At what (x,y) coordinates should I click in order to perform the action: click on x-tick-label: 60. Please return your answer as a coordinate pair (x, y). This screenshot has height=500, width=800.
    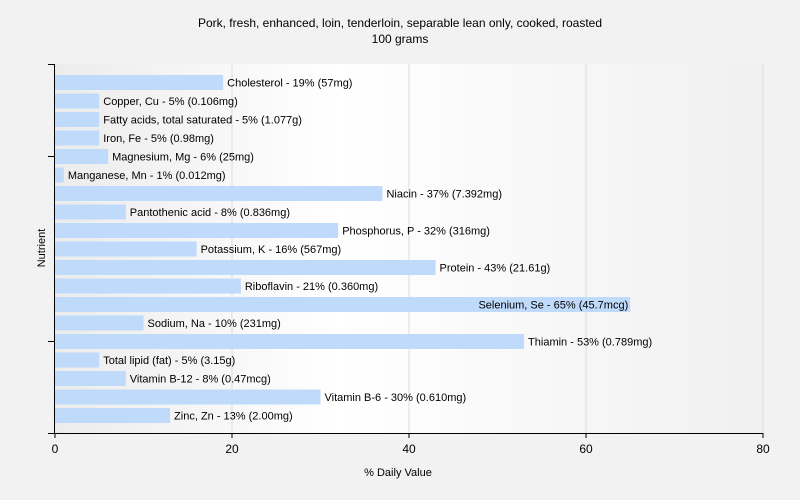
    Looking at the image, I should click on (586, 449).